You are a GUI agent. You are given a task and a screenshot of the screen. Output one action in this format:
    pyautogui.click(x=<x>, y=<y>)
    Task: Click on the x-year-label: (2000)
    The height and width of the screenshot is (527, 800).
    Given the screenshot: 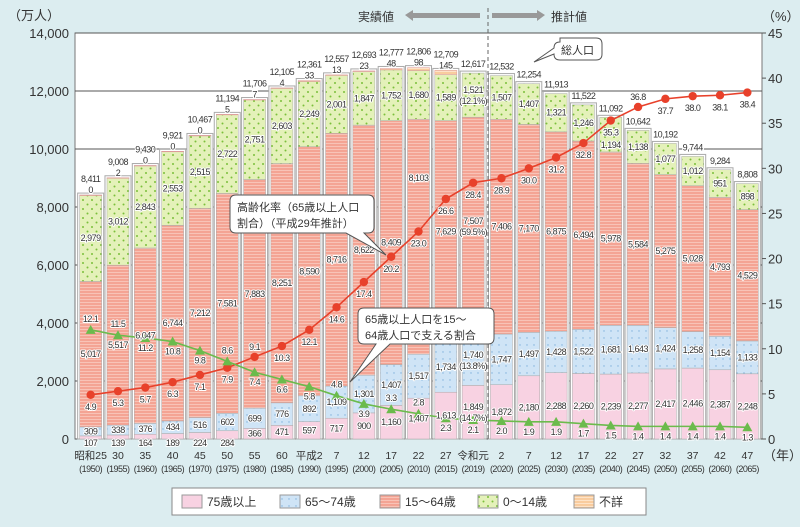 What is the action you would take?
    pyautogui.click(x=364, y=469)
    